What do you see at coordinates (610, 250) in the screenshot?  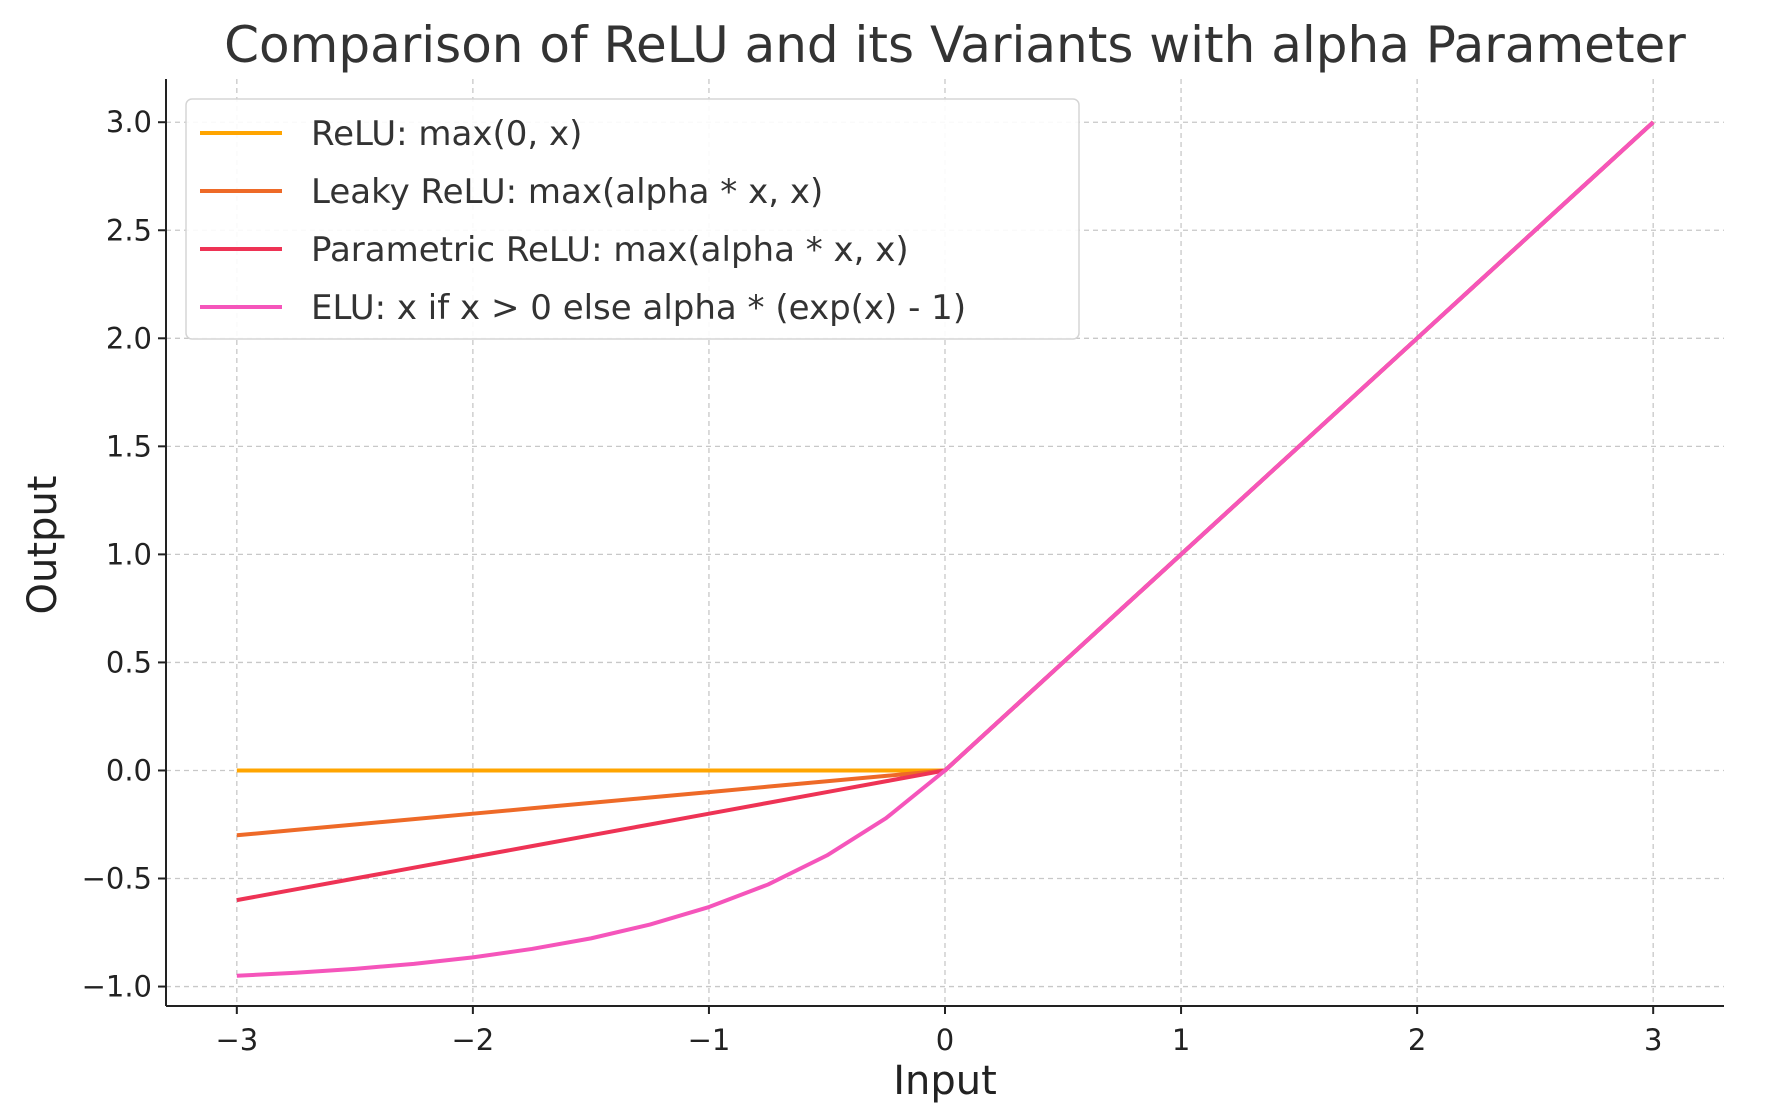 I see `legend-label-3: Parametric ReLU: max(alpha * x, x)` at bounding box center [610, 250].